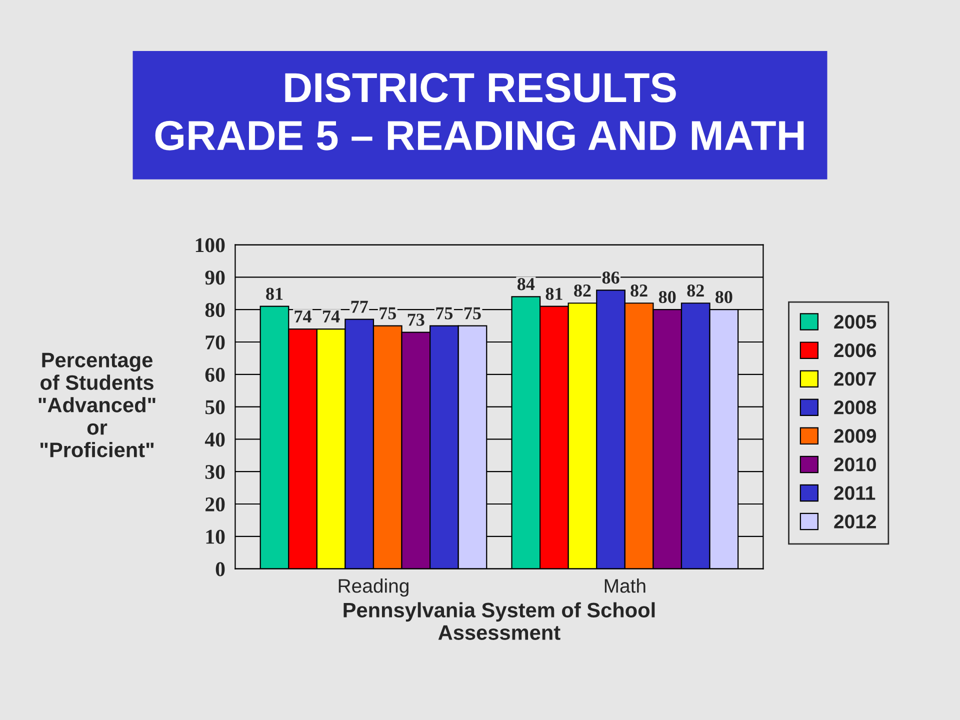 This screenshot has width=960, height=720. What do you see at coordinates (611, 278) in the screenshot?
I see `data-label: 86` at bounding box center [611, 278].